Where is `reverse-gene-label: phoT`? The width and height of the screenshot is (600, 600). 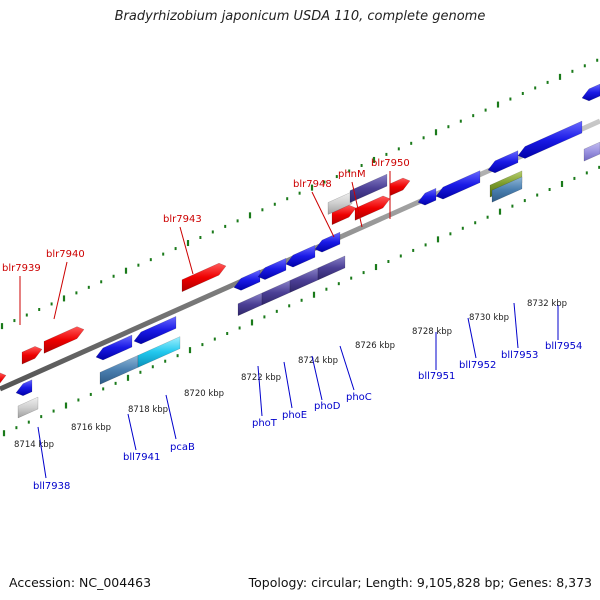
reverse-gene-label: phoT is located at coordinates (265, 423).